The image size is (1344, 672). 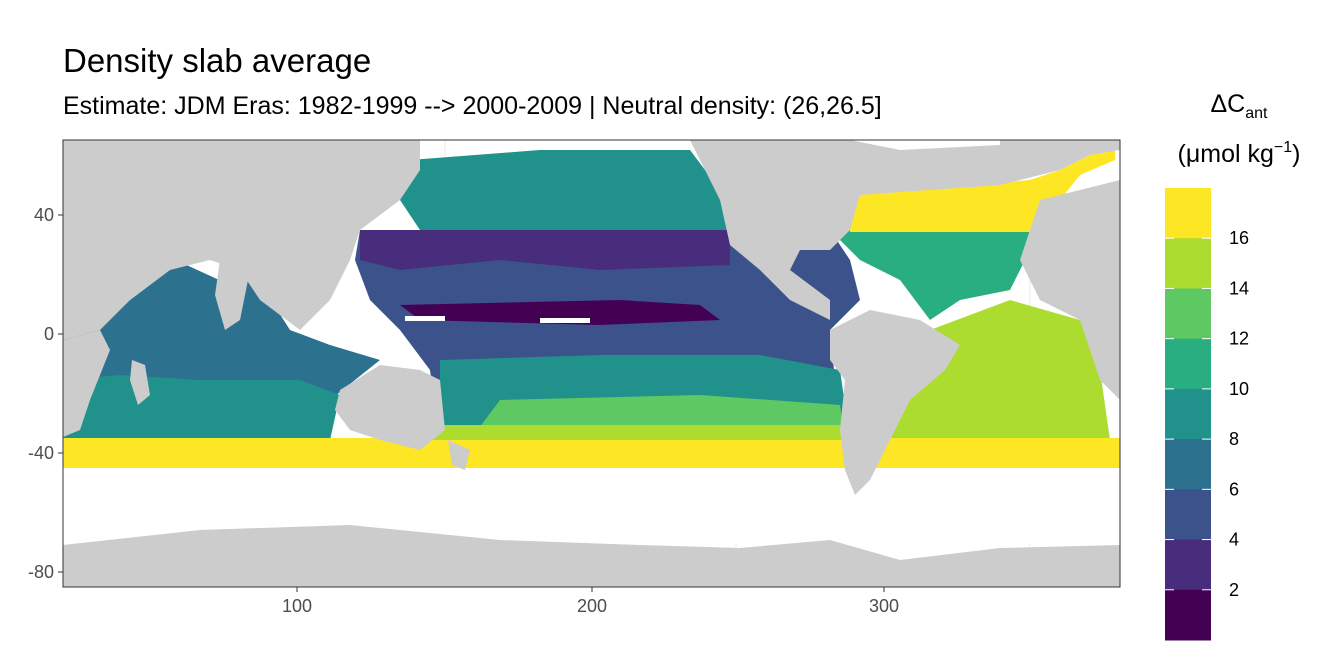 I want to click on land-europe-right, so click(x=1070, y=290).